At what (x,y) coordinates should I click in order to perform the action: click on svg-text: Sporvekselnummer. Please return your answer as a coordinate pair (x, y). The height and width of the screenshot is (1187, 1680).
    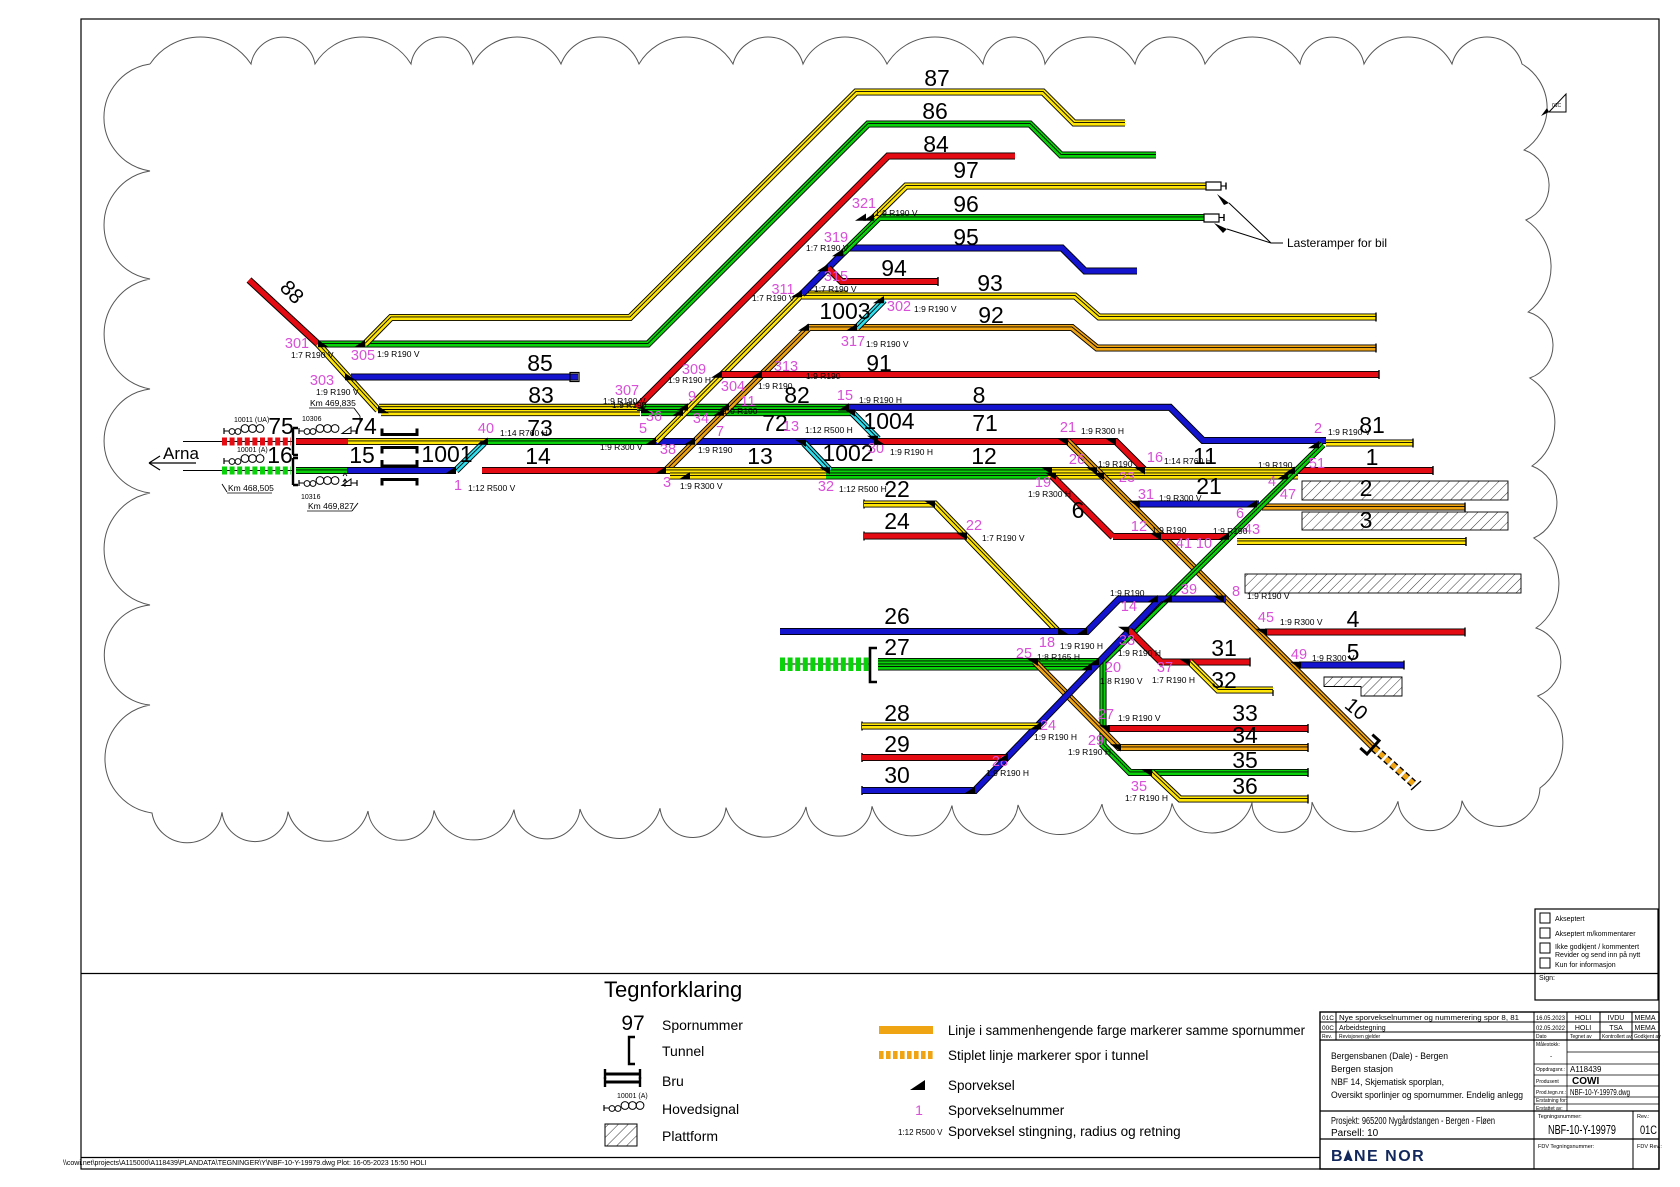
    Looking at the image, I should click on (1006, 1110).